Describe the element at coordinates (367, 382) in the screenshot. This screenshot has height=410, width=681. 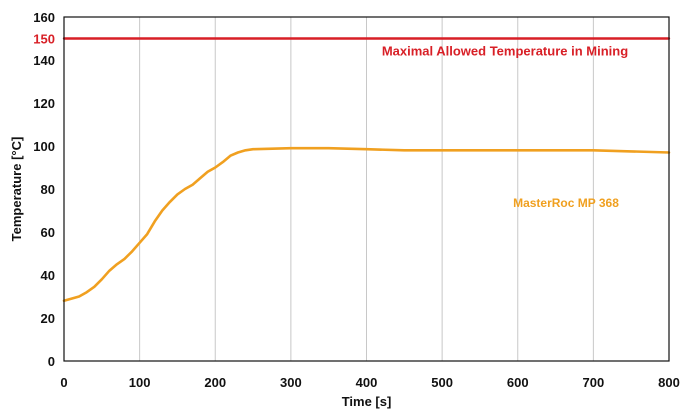
I see `x-tick-label: 400` at that location.